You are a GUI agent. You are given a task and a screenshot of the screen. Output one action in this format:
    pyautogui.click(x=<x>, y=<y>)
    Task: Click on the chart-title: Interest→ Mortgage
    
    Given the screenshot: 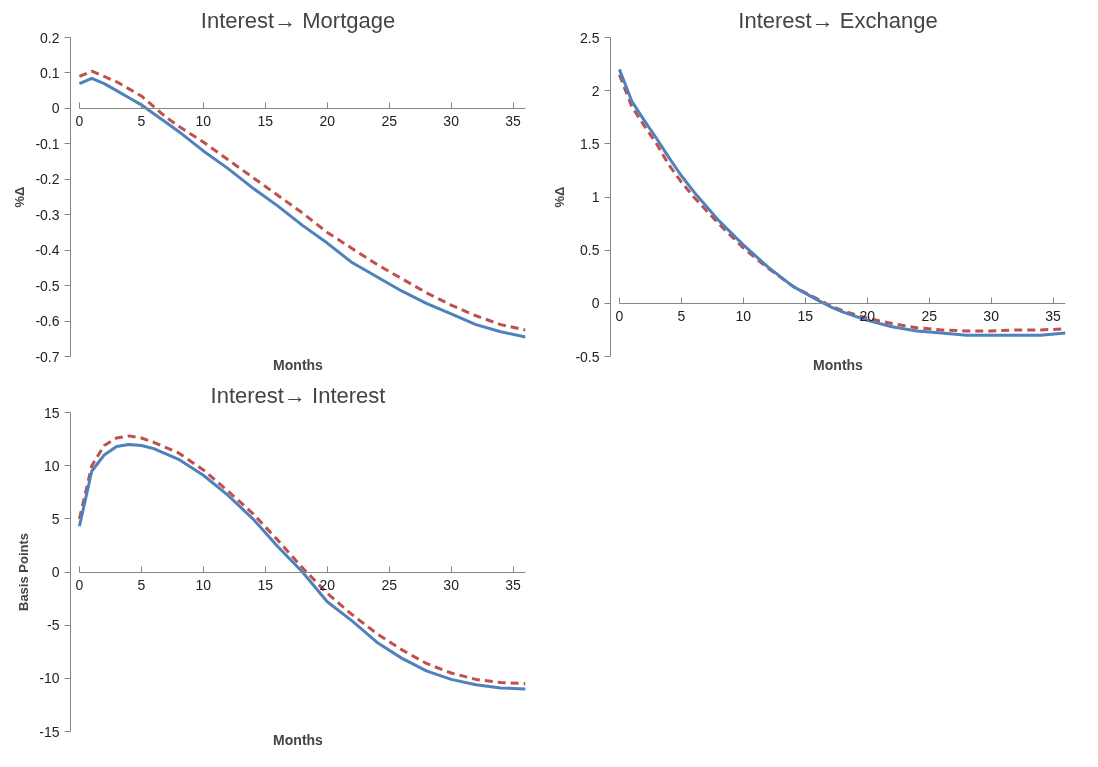 What is the action you would take?
    pyautogui.click(x=298, y=20)
    